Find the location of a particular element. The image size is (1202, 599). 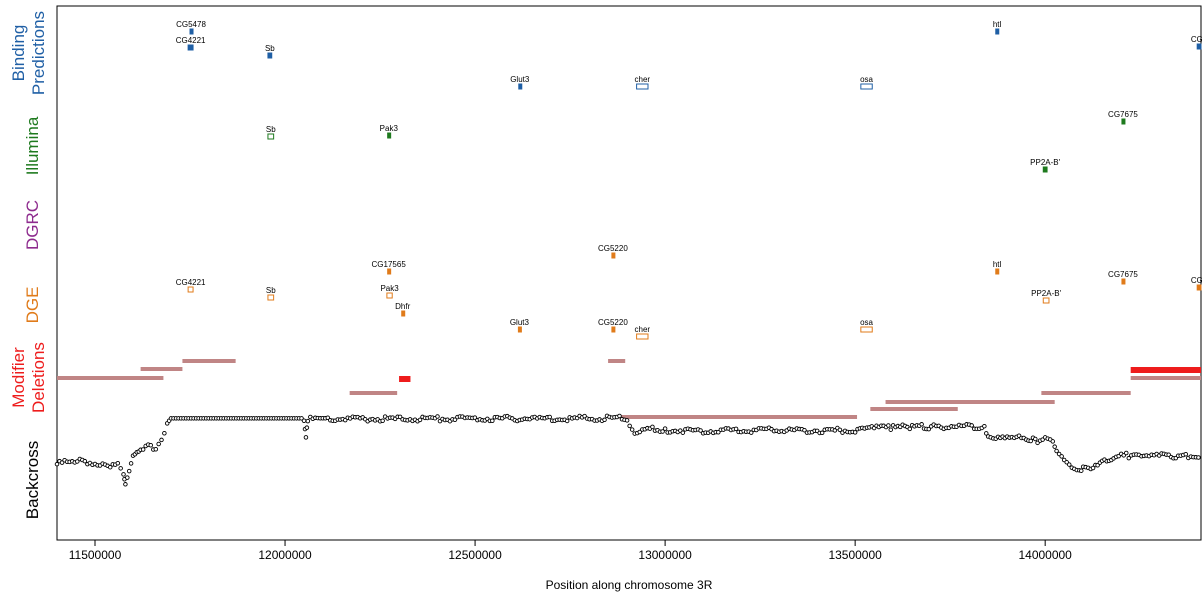

gene-label: CG1 is located at coordinates (1196, 39).